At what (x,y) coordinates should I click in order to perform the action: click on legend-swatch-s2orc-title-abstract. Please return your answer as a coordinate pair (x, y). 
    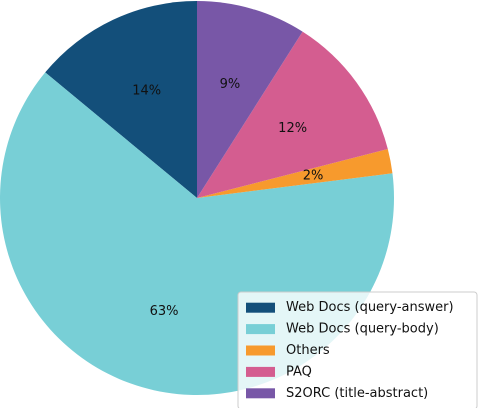
    Looking at the image, I should click on (260, 393).